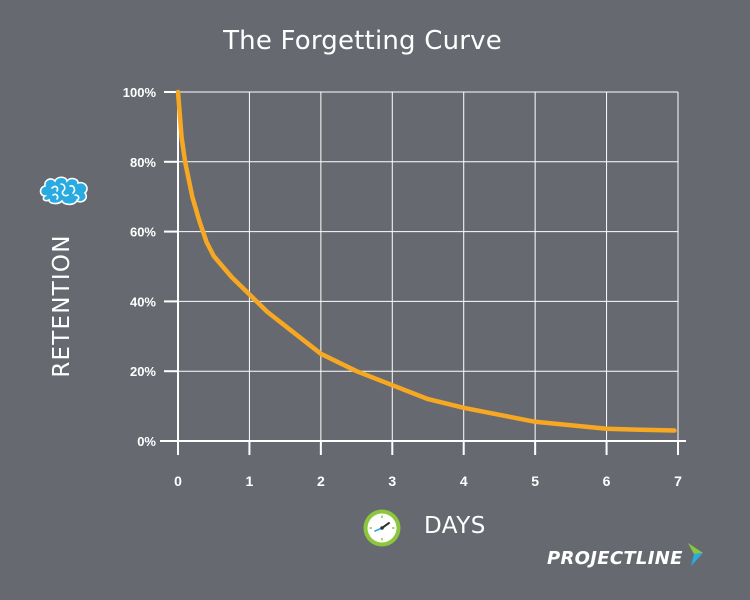 The image size is (750, 600). I want to click on clock-icon, so click(382, 530).